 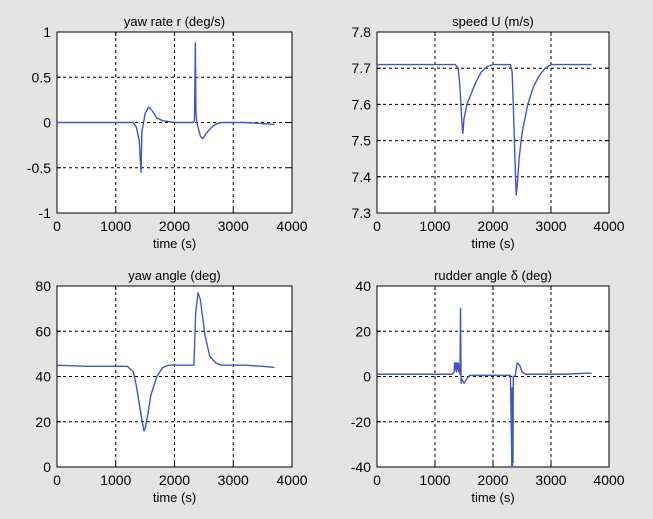 What do you see at coordinates (42, 77) in the screenshot?
I see `chart-1-ytick-label: 0.5` at bounding box center [42, 77].